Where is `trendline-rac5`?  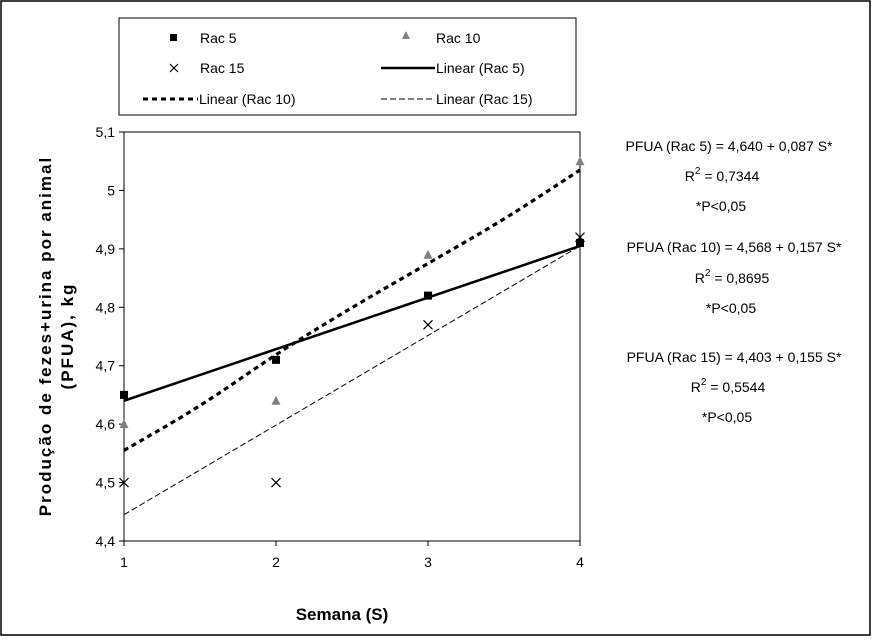
trendline-rac5 is located at coordinates (352, 323).